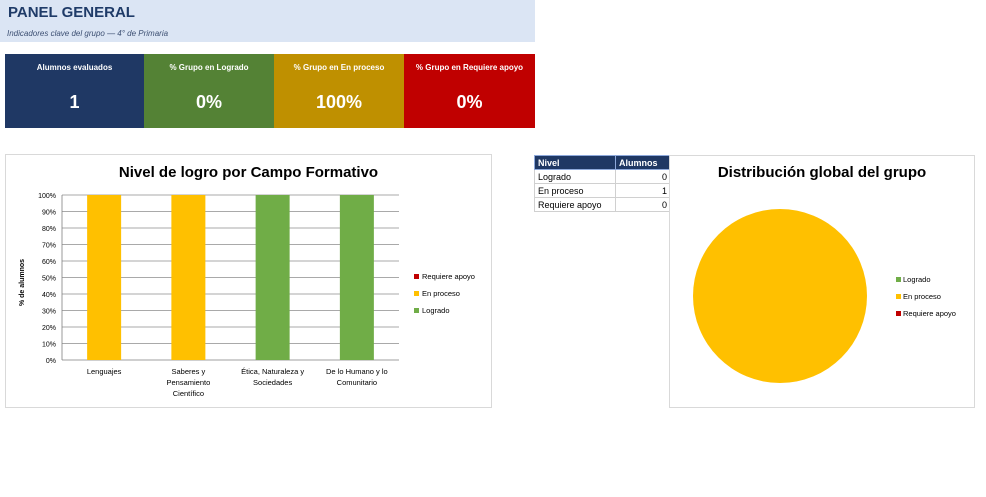  I want to click on y-tick-label: 100%, so click(47, 196).